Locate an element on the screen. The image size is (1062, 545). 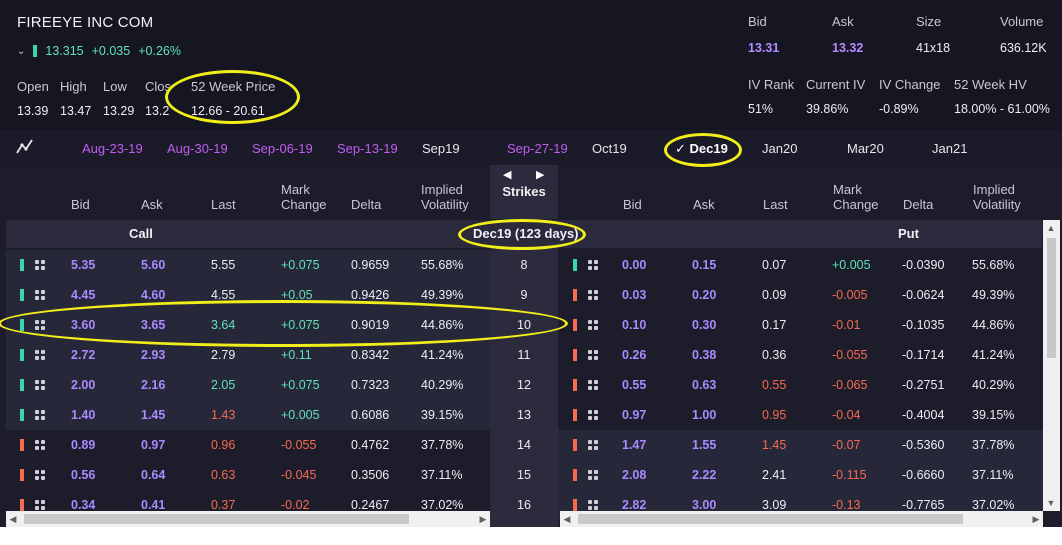
triangle-right-icon: ▶ is located at coordinates (540, 175).